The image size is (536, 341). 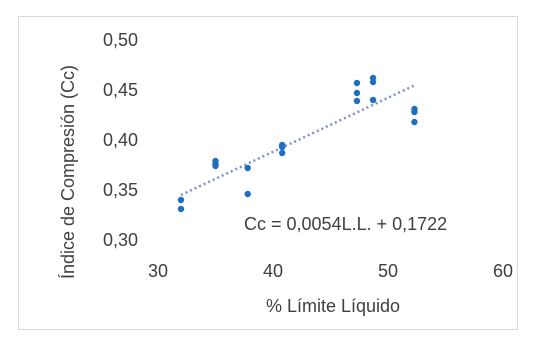 What do you see at coordinates (333, 306) in the screenshot?
I see `x-axis-title: % Límite Líquido` at bounding box center [333, 306].